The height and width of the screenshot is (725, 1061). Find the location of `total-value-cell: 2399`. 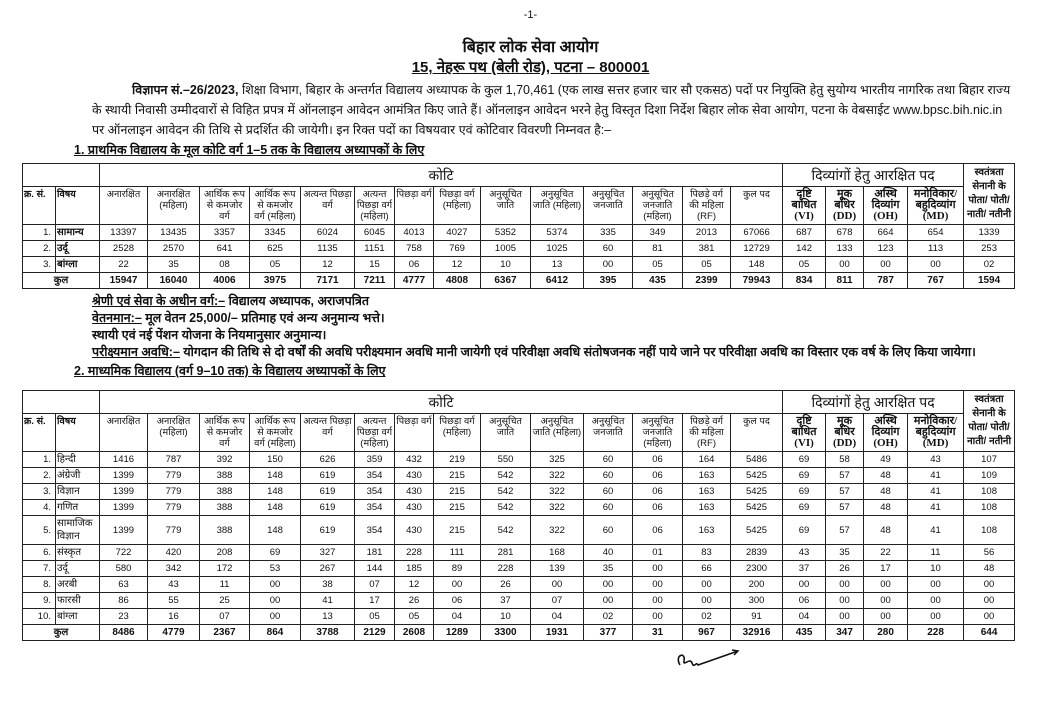

total-value-cell: 2399 is located at coordinates (706, 280).